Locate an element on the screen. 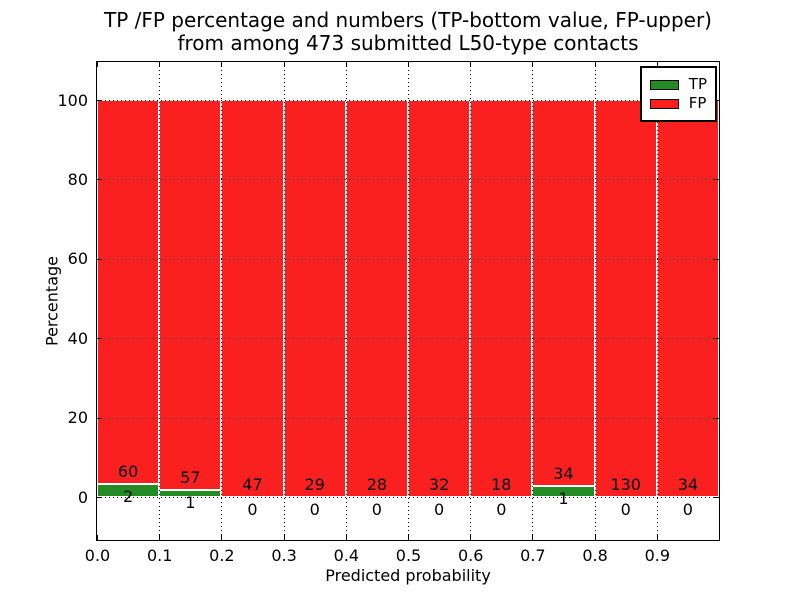 This screenshot has width=800, height=600. x-tick-label: 0.7 is located at coordinates (533, 555).